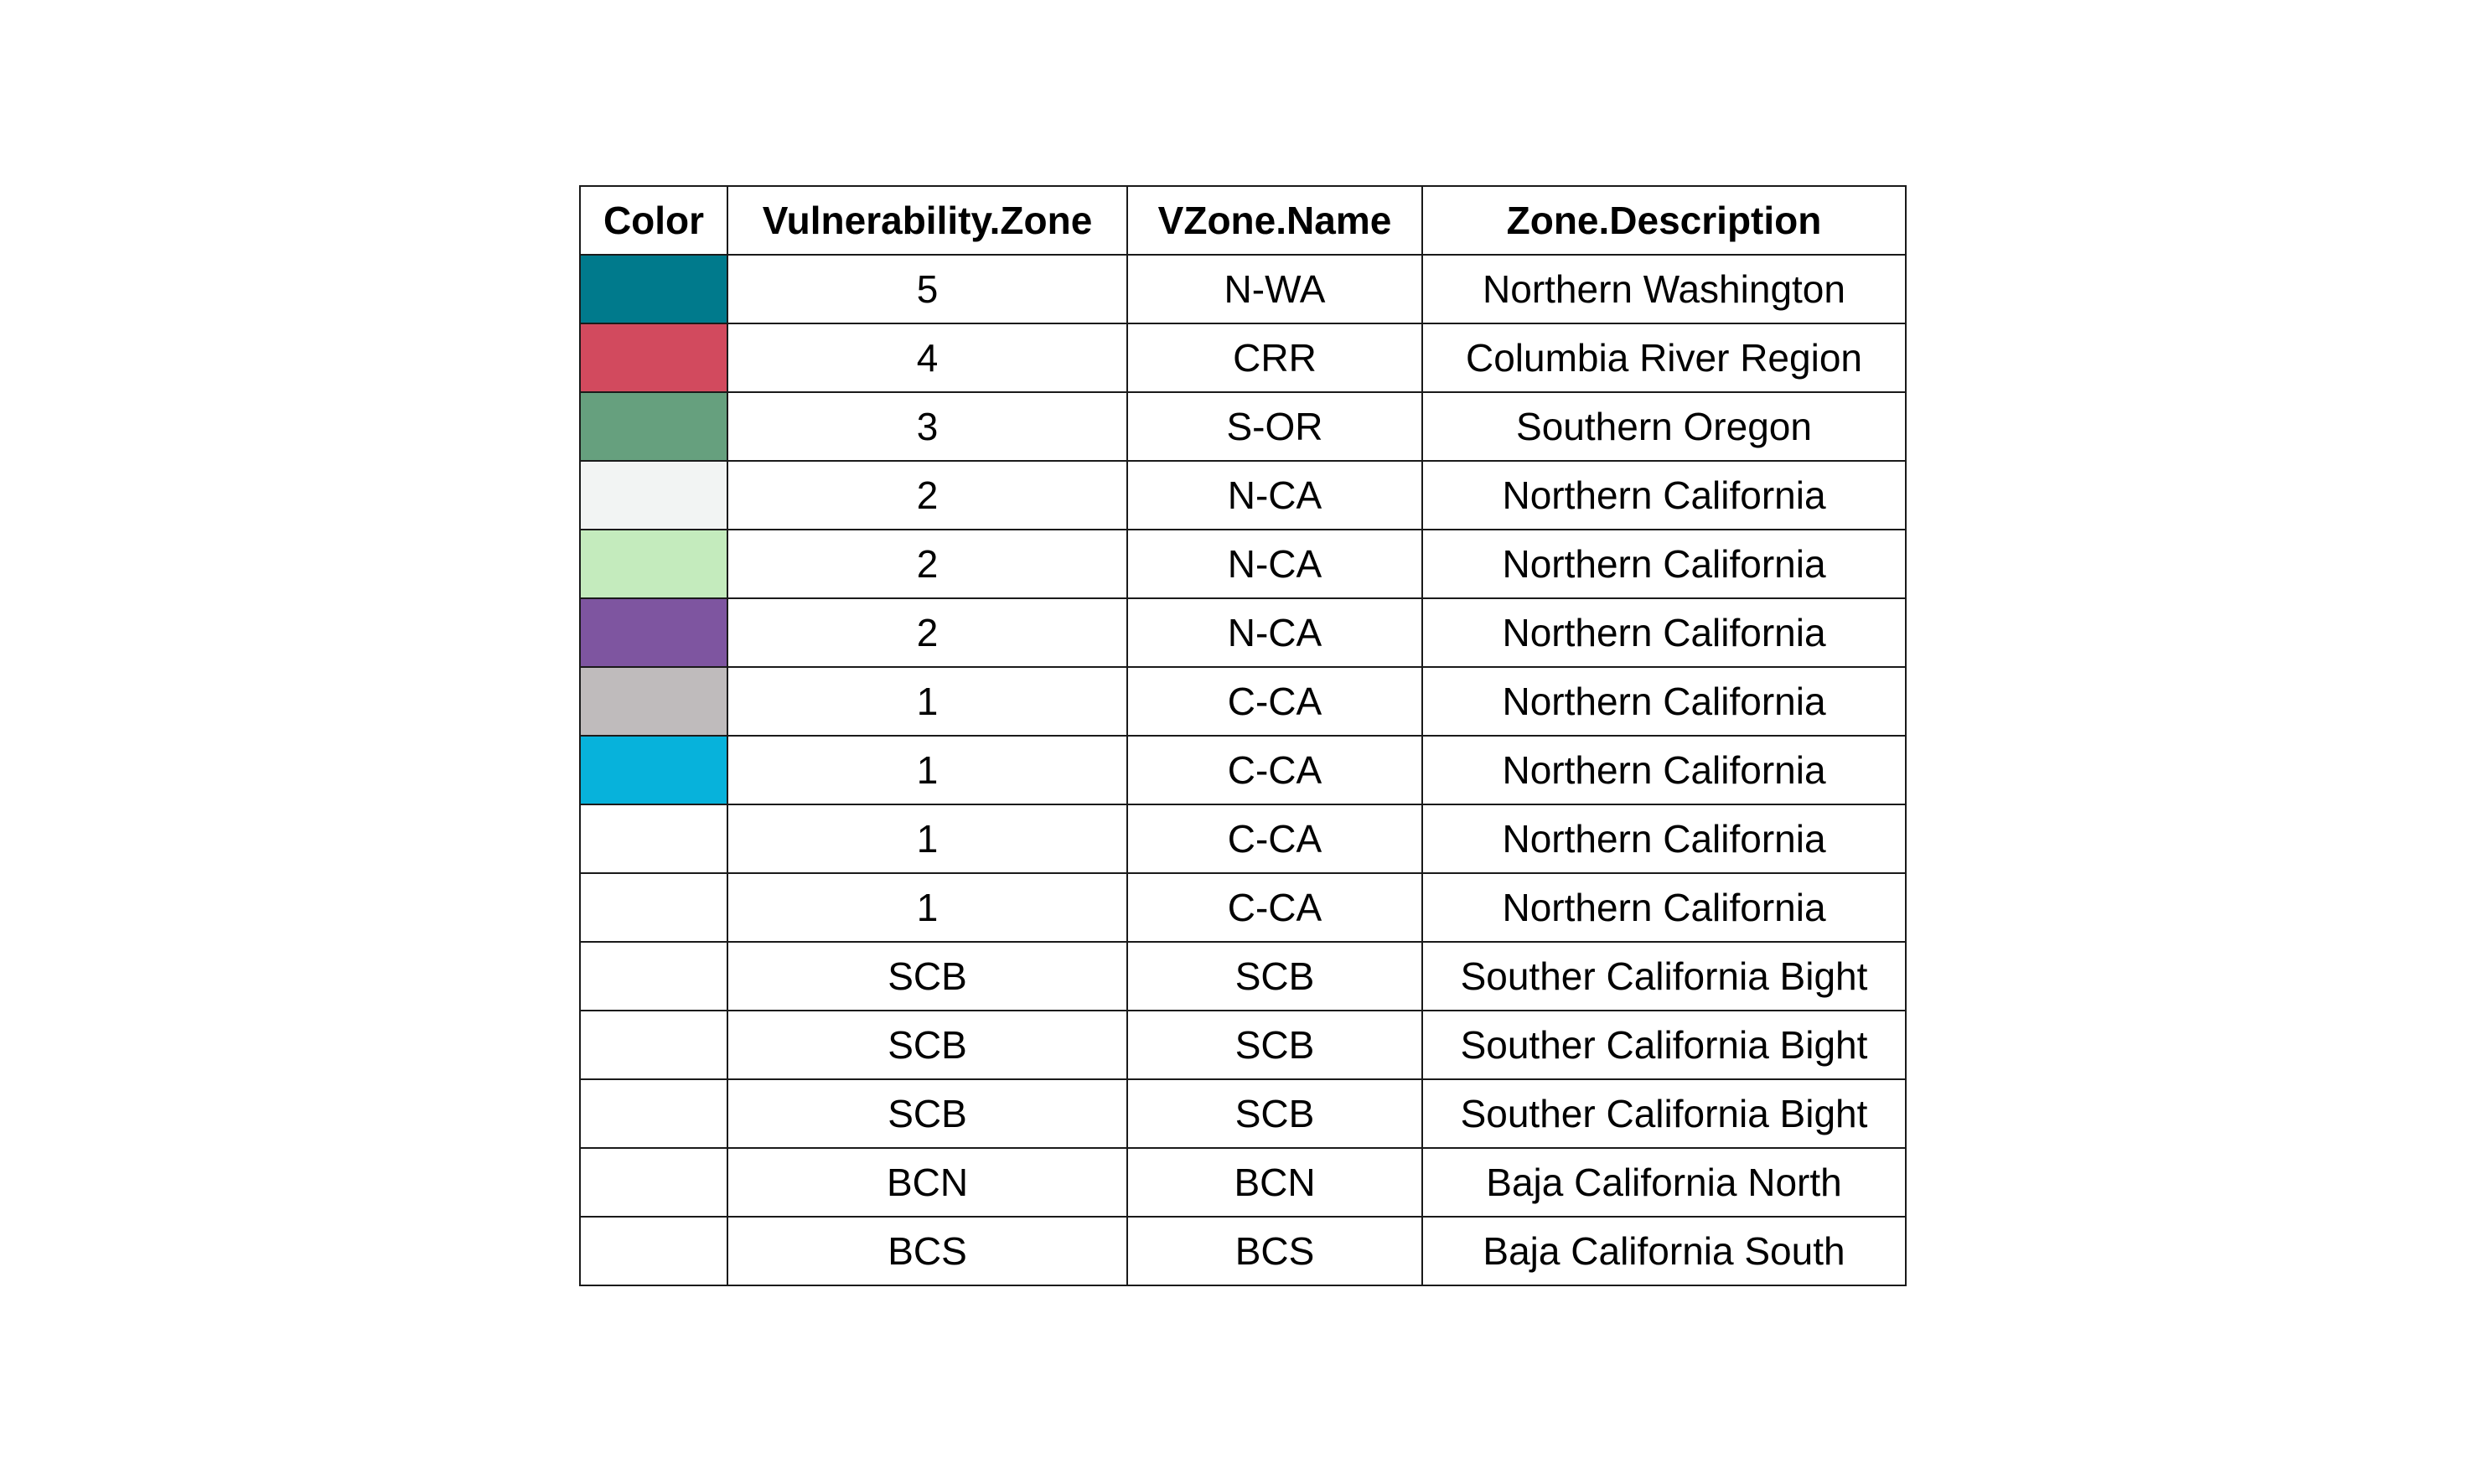 The height and width of the screenshot is (1484, 2474). I want to click on vulnerability-zone-cell: 5, so click(928, 289).